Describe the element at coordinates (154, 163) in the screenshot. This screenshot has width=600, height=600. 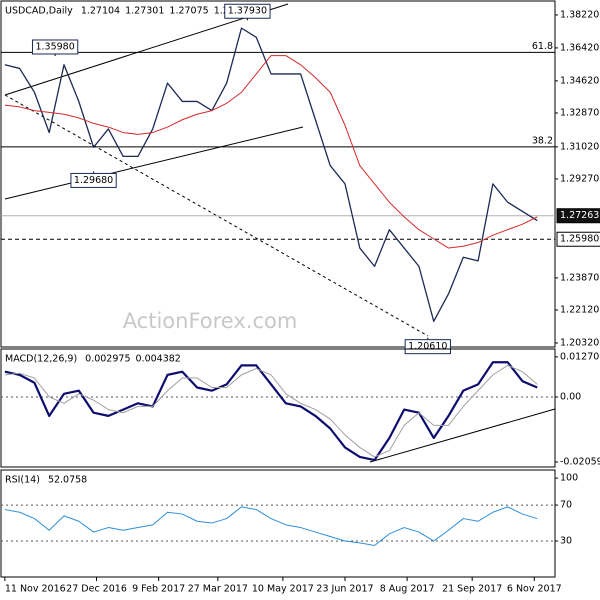
I see `channel-bottom` at that location.